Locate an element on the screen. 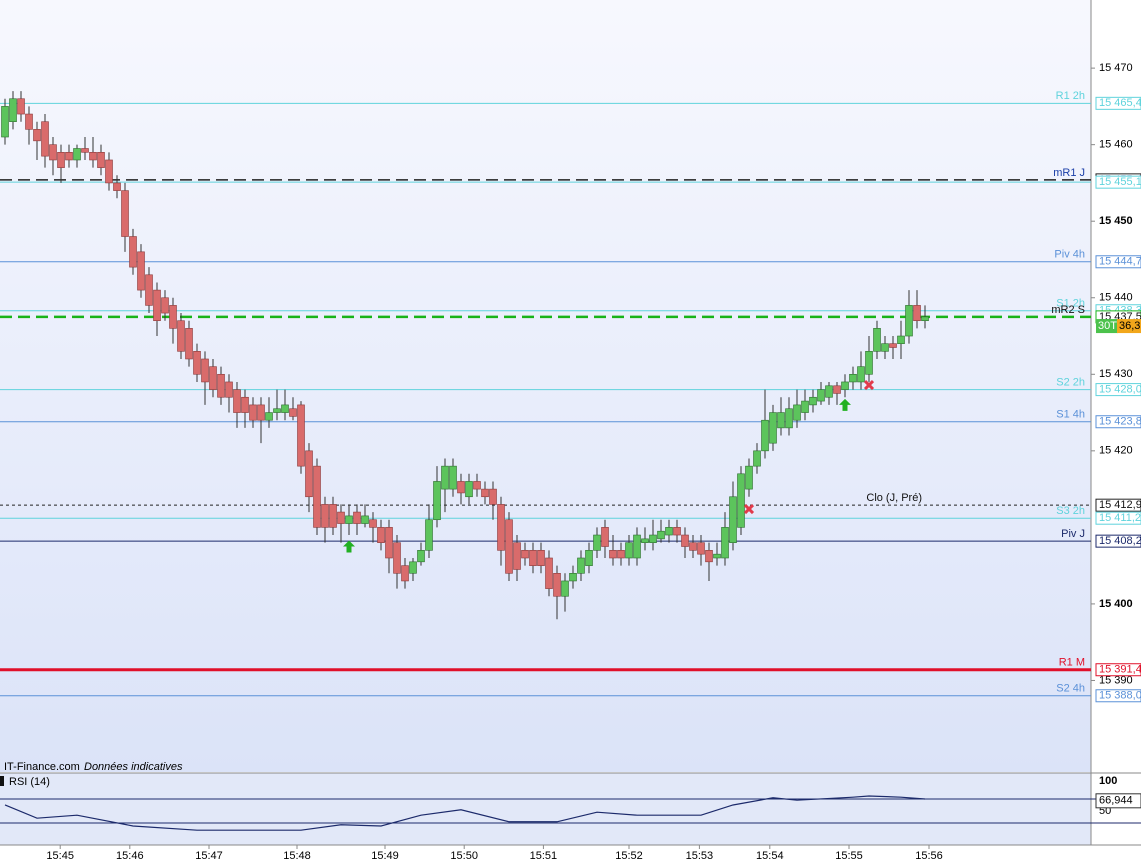 This screenshot has height=862, width=1141. price-tag-label: 15 465,4 is located at coordinates (1120, 103).